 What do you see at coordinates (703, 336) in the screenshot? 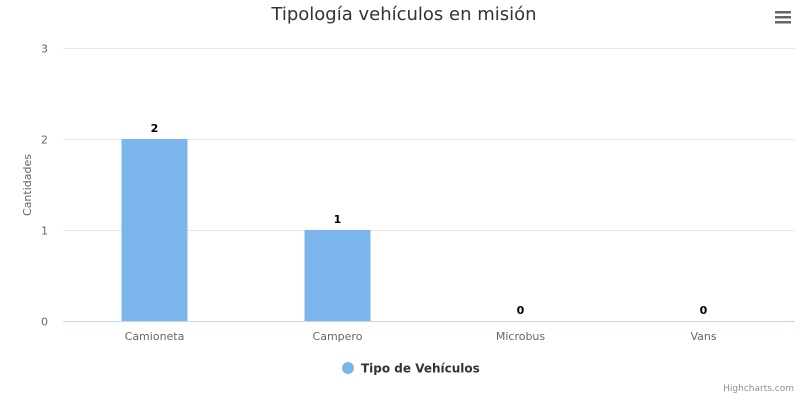
I see `x-tick-label: Vans` at bounding box center [703, 336].